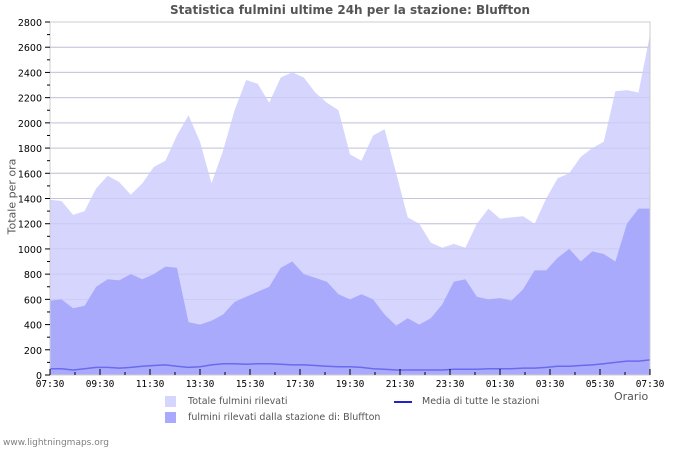 Image resolution: width=700 pixels, height=450 pixels. I want to click on x-tick-label: 13:30, so click(200, 384).